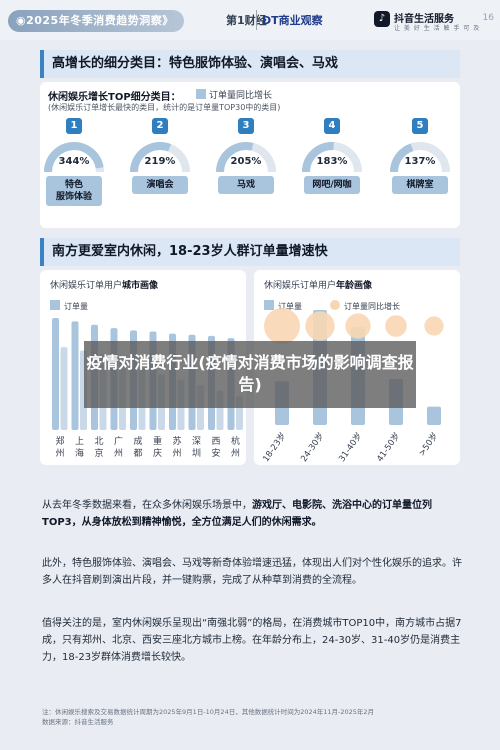 The width and height of the screenshot is (500, 750). I want to click on age-tick-label: 31-40岁, so click(350, 447).